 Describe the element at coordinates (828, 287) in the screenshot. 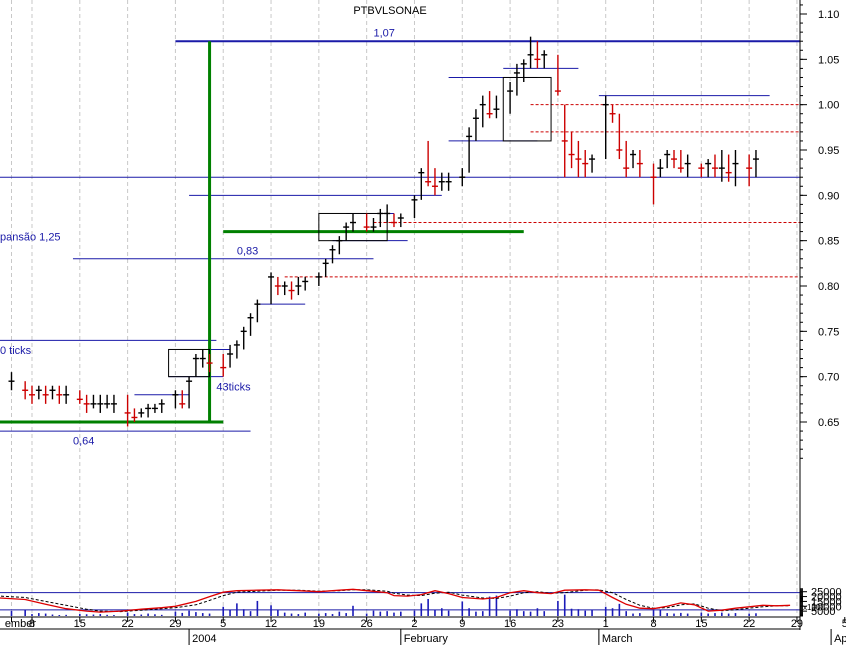

I see `price-tick-label: 0.80` at that location.